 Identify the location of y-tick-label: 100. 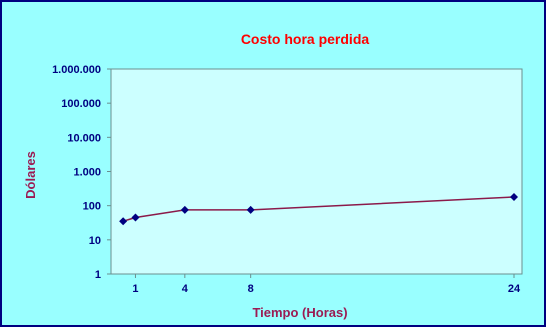
(92, 207).